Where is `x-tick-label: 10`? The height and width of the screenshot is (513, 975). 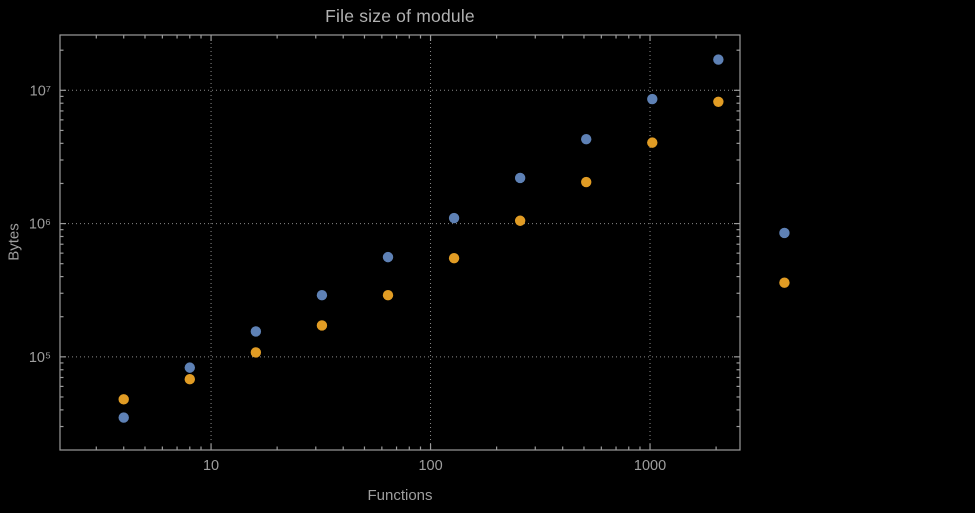
x-tick-label: 10 is located at coordinates (211, 466).